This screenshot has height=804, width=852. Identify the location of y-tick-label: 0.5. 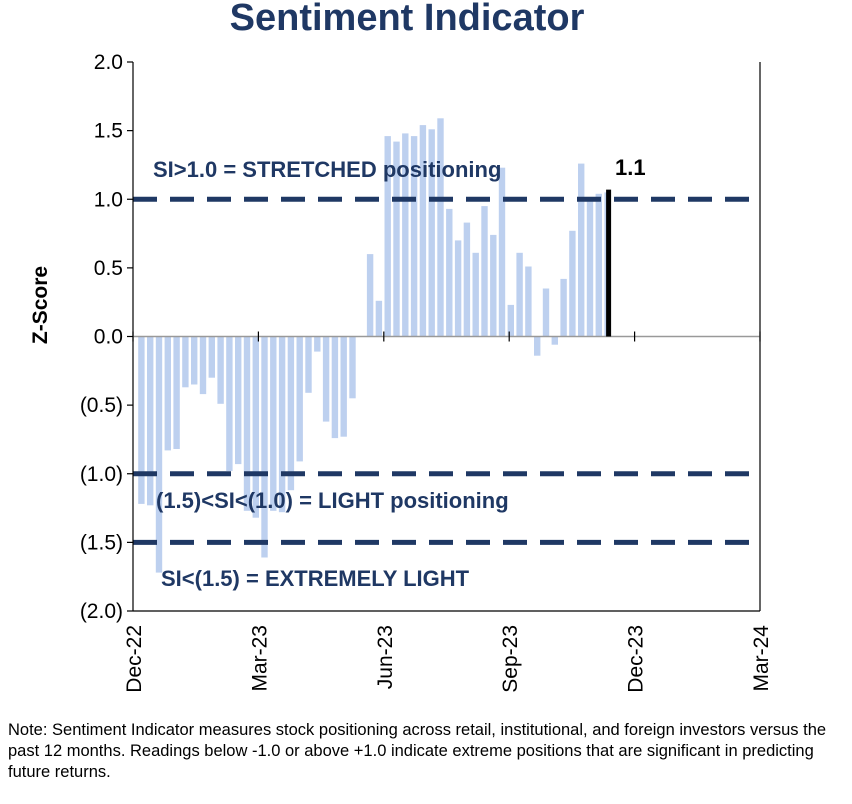
(108, 268).